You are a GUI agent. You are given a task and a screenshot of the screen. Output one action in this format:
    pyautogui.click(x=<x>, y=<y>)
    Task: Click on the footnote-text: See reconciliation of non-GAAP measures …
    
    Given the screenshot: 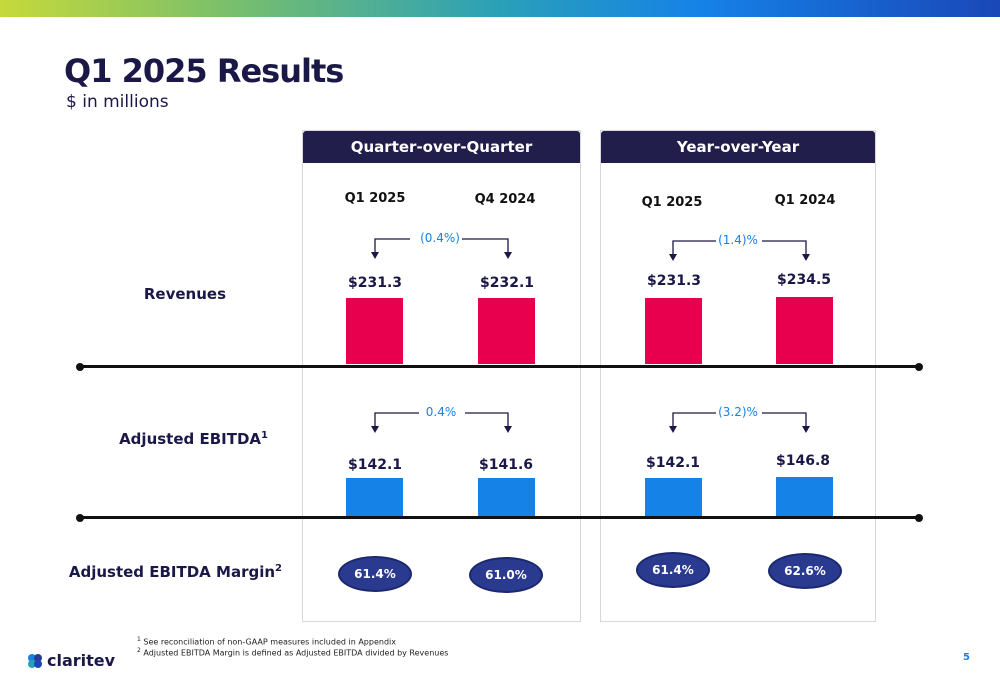 What is the action you would take?
    pyautogui.click(x=268, y=642)
    